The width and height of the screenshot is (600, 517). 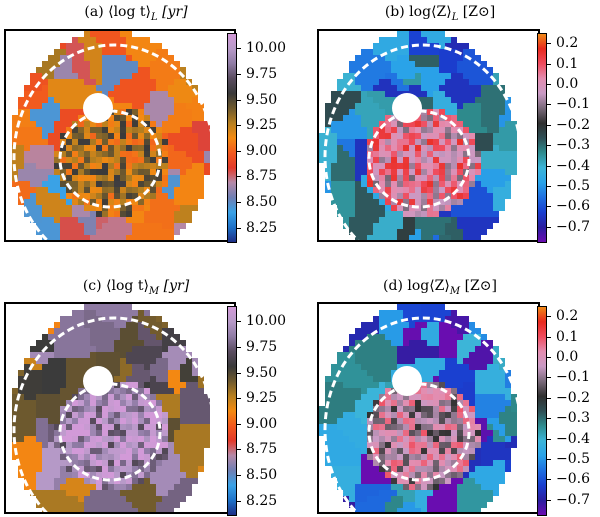 I want to click on panel-a-tick-label: 9.00, so click(x=262, y=150).